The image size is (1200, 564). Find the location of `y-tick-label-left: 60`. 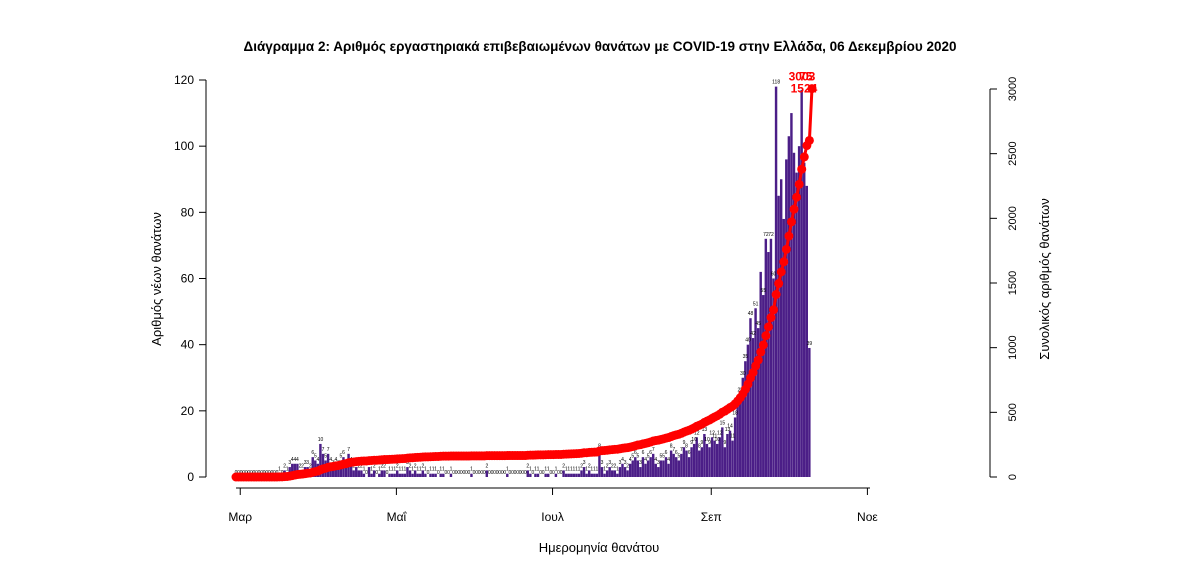

y-tick-label-left: 60 is located at coordinates (188, 279).